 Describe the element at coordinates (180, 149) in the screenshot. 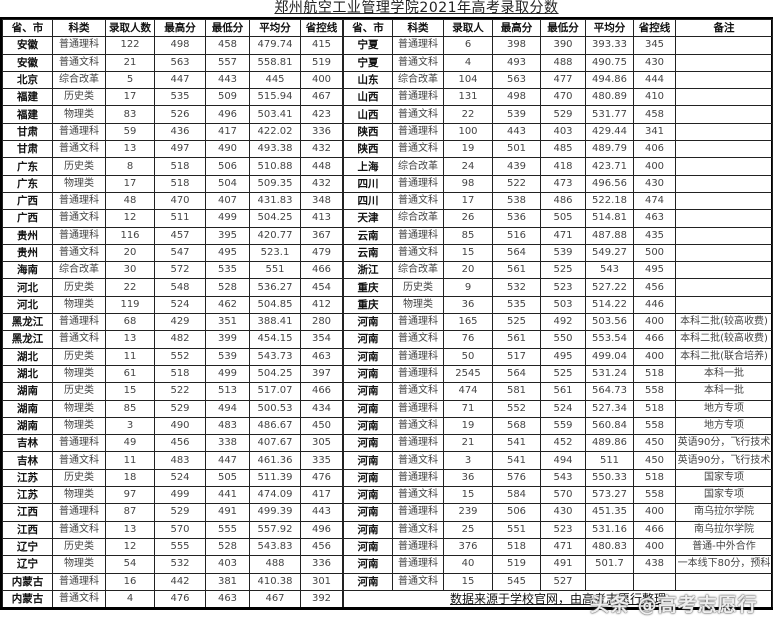

I see `cell-max-score: 497` at that location.